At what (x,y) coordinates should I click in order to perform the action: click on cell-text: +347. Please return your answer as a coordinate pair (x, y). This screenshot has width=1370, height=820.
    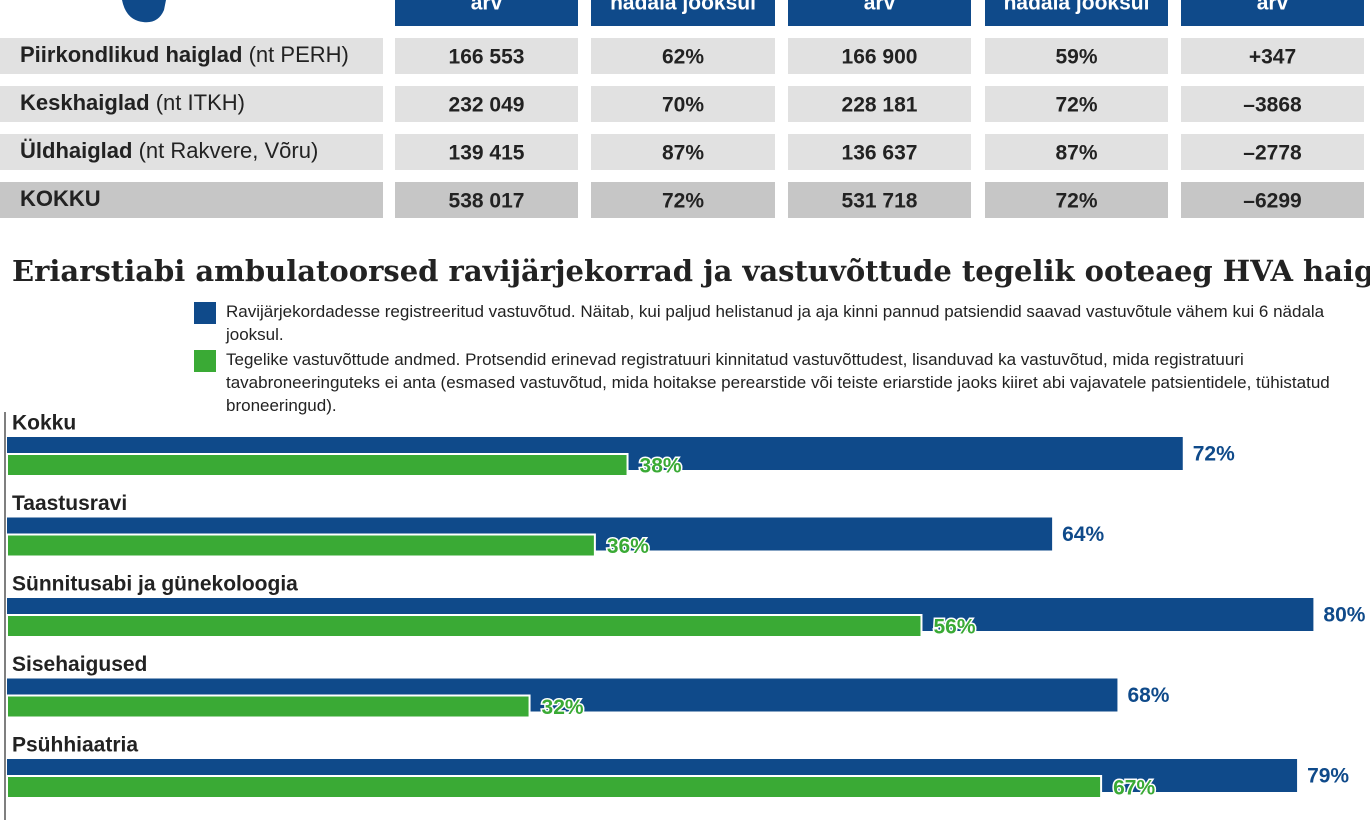
    Looking at the image, I should click on (1272, 57).